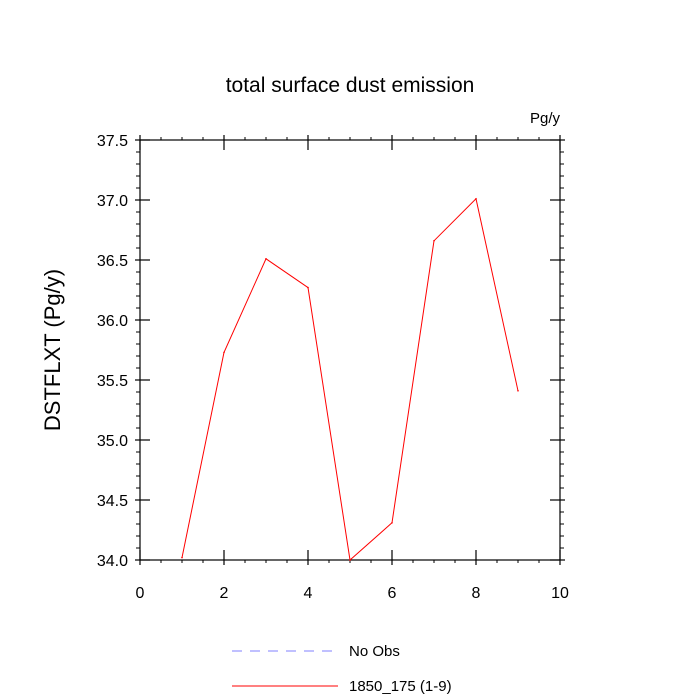 This screenshot has width=700, height=700. What do you see at coordinates (308, 593) in the screenshot?
I see `x-tick-label: 4` at bounding box center [308, 593].